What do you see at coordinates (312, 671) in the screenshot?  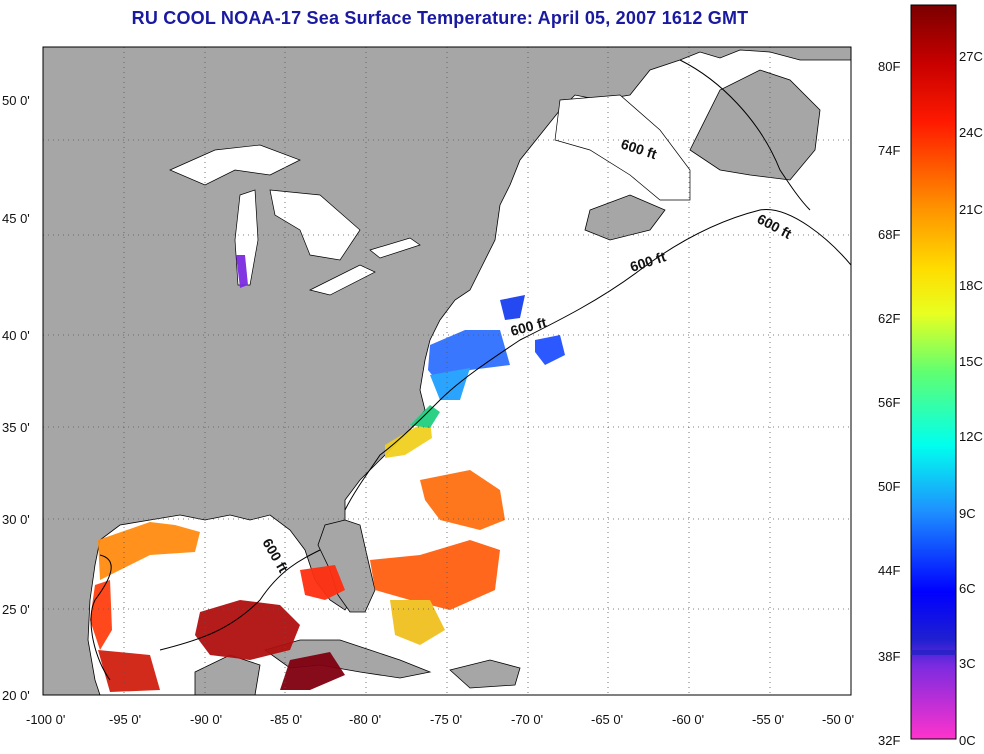 I see `sst-yucatan-channel` at bounding box center [312, 671].